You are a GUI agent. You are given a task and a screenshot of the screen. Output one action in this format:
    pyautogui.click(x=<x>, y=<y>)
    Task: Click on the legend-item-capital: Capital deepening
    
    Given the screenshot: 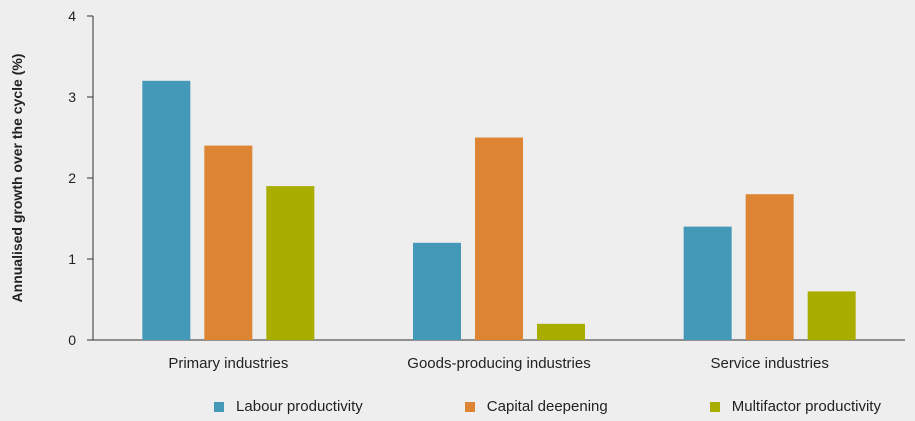 What is the action you would take?
    pyautogui.click(x=536, y=406)
    